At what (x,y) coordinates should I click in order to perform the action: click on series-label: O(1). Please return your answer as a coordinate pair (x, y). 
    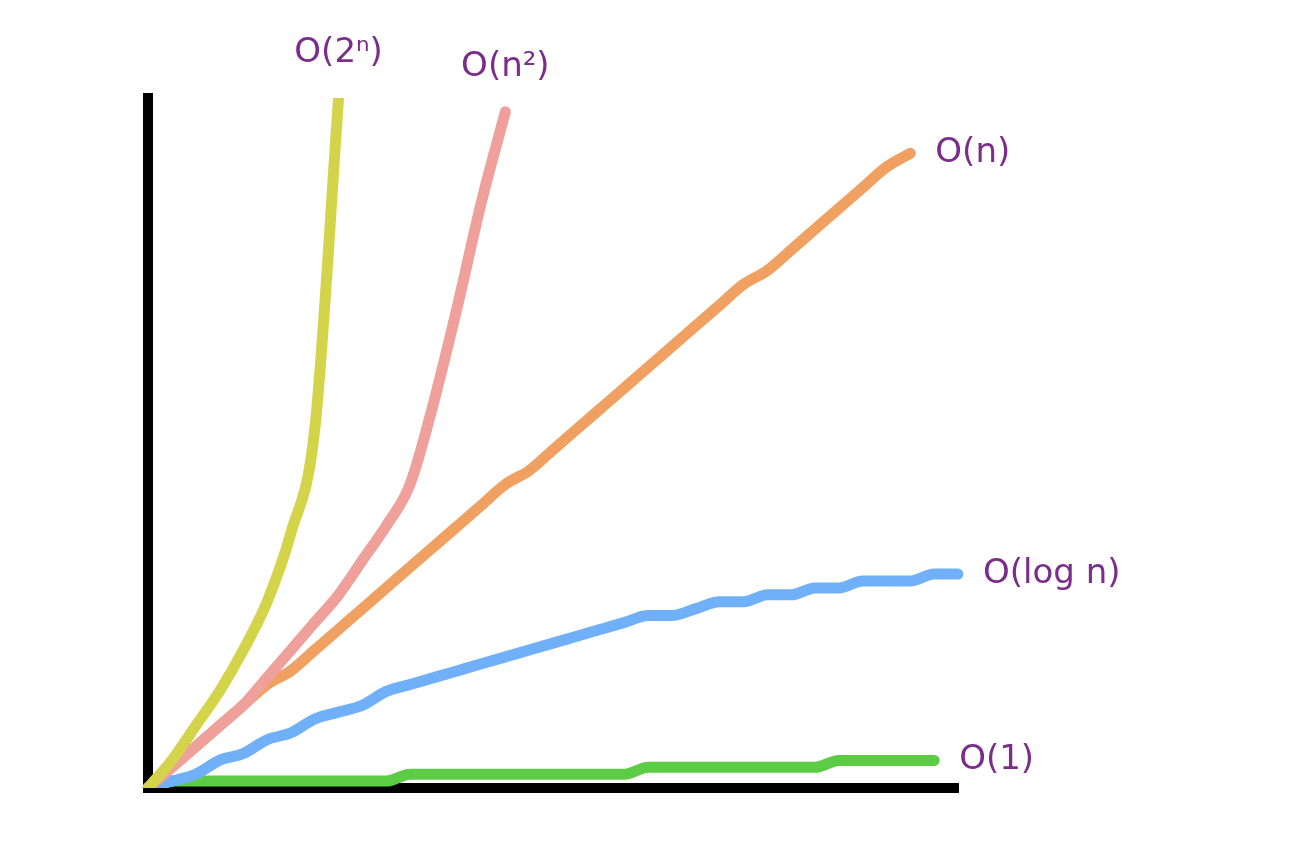
    Looking at the image, I should click on (997, 757).